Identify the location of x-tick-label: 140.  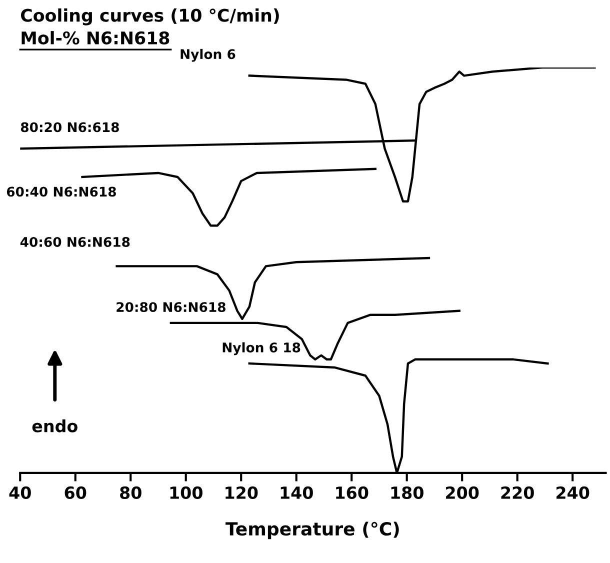
(296, 493).